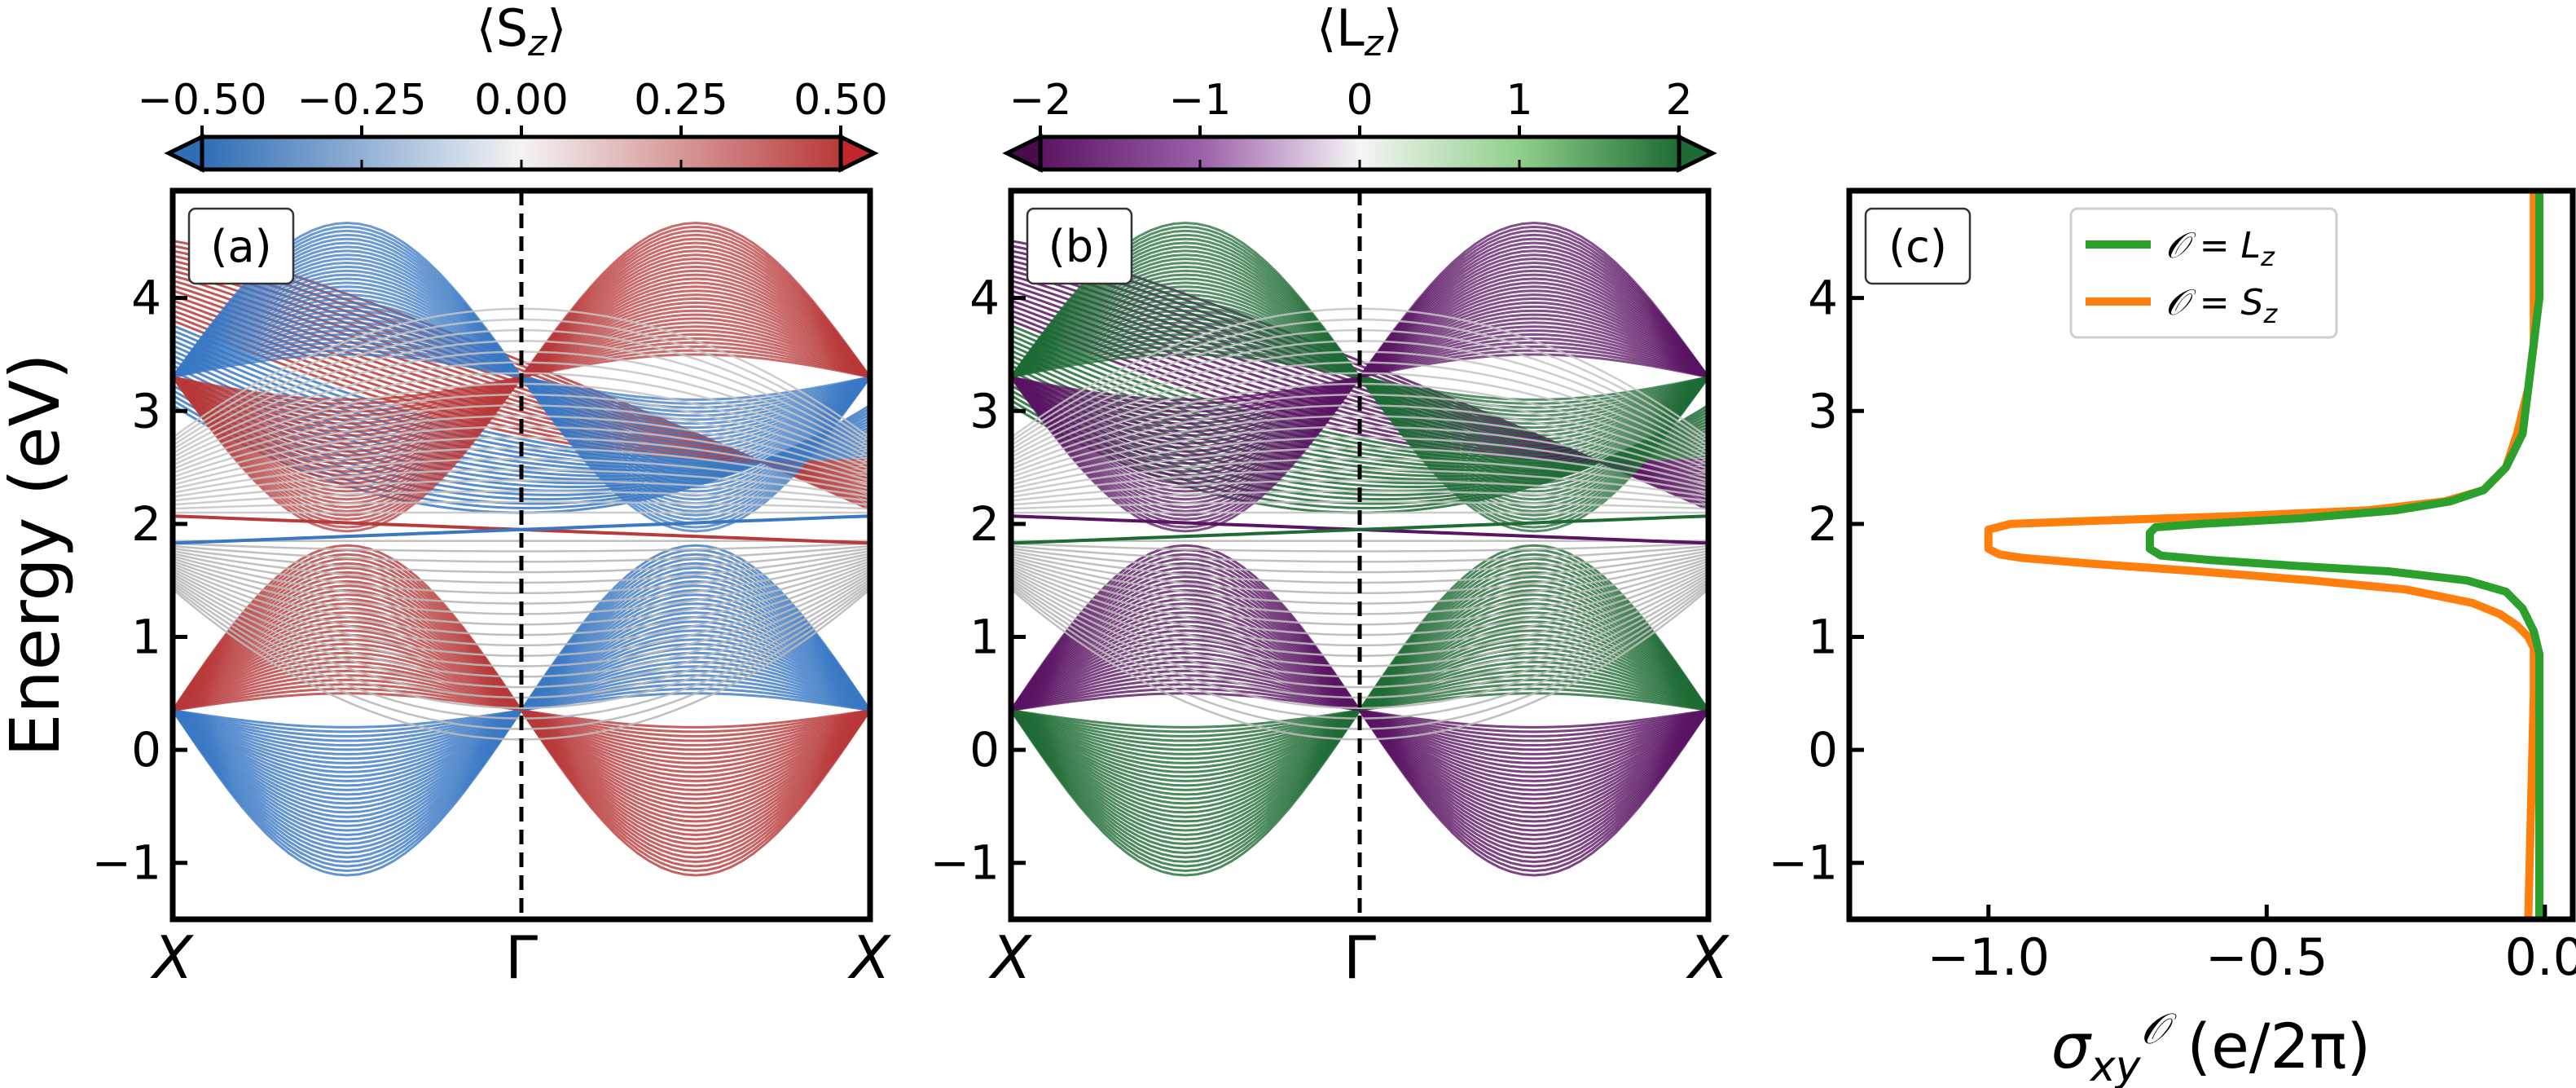 The height and width of the screenshot is (1088, 2576). What do you see at coordinates (1697, 153) in the screenshot?
I see `colorbar-lz-extend-max` at bounding box center [1697, 153].